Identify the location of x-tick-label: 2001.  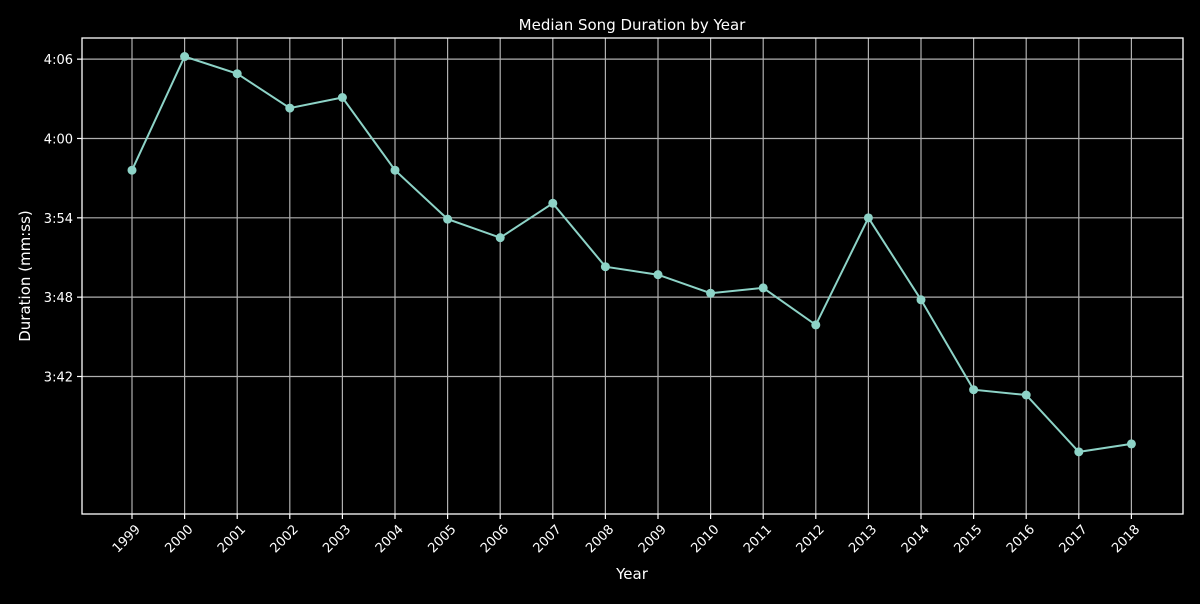
(232, 539).